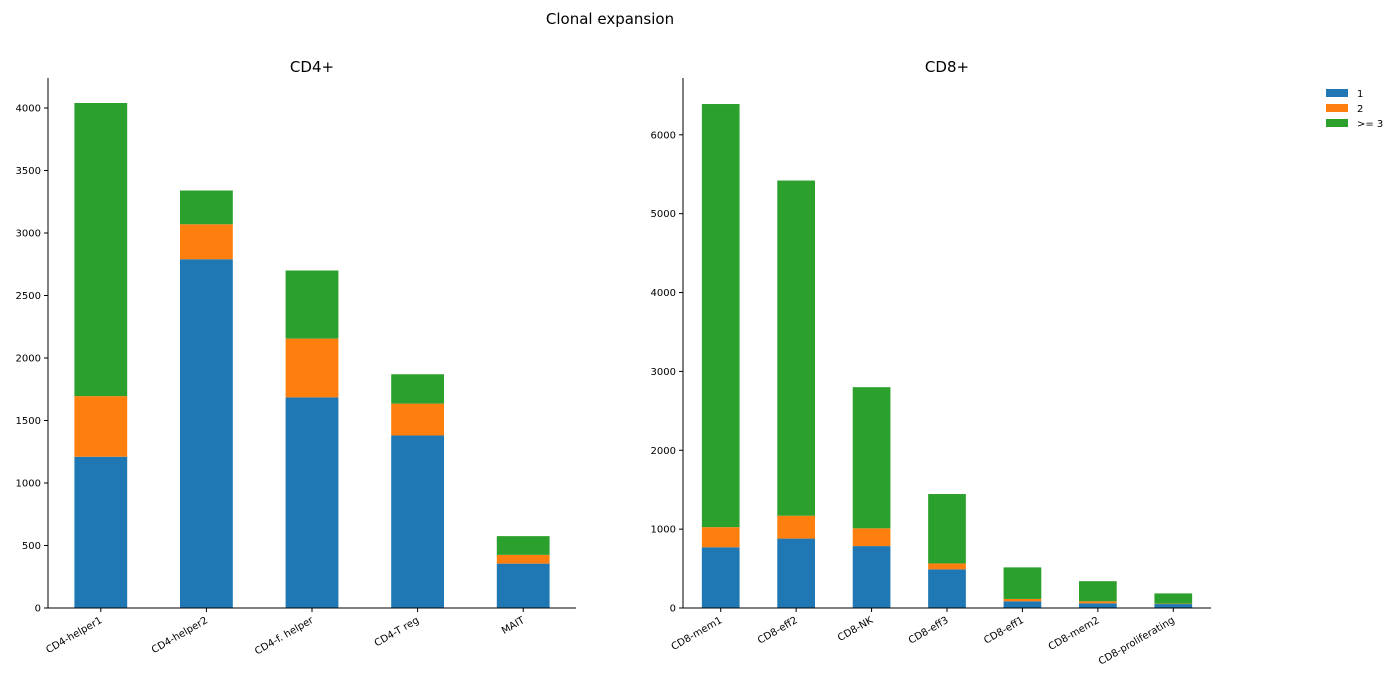 The image size is (1400, 679). Describe the element at coordinates (929, 631) in the screenshot. I see `x-tick-label-cd8-eff3: CD8-eff3` at that location.